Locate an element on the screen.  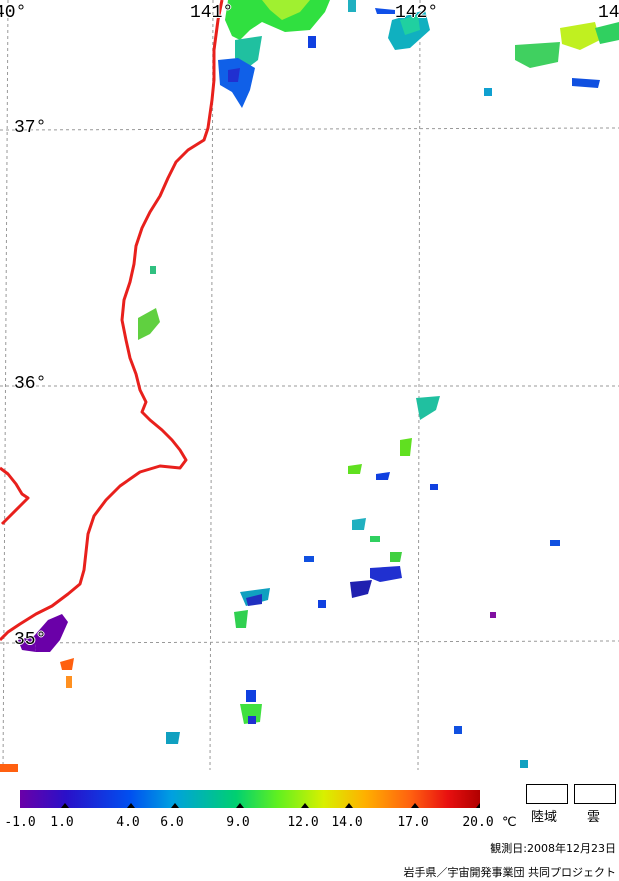
colorbar-tick-label: 12.0 is located at coordinates (303, 822).